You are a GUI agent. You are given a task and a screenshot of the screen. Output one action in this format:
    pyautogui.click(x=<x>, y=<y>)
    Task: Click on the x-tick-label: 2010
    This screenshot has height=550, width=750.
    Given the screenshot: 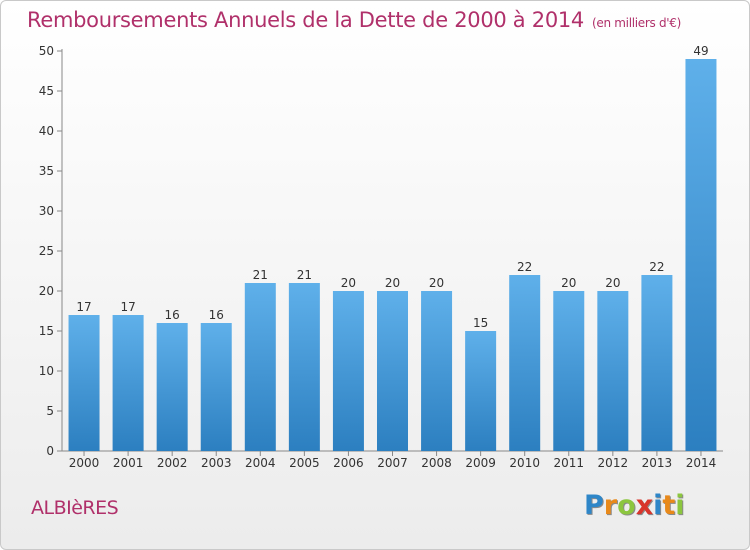 What is the action you would take?
    pyautogui.click(x=524, y=463)
    